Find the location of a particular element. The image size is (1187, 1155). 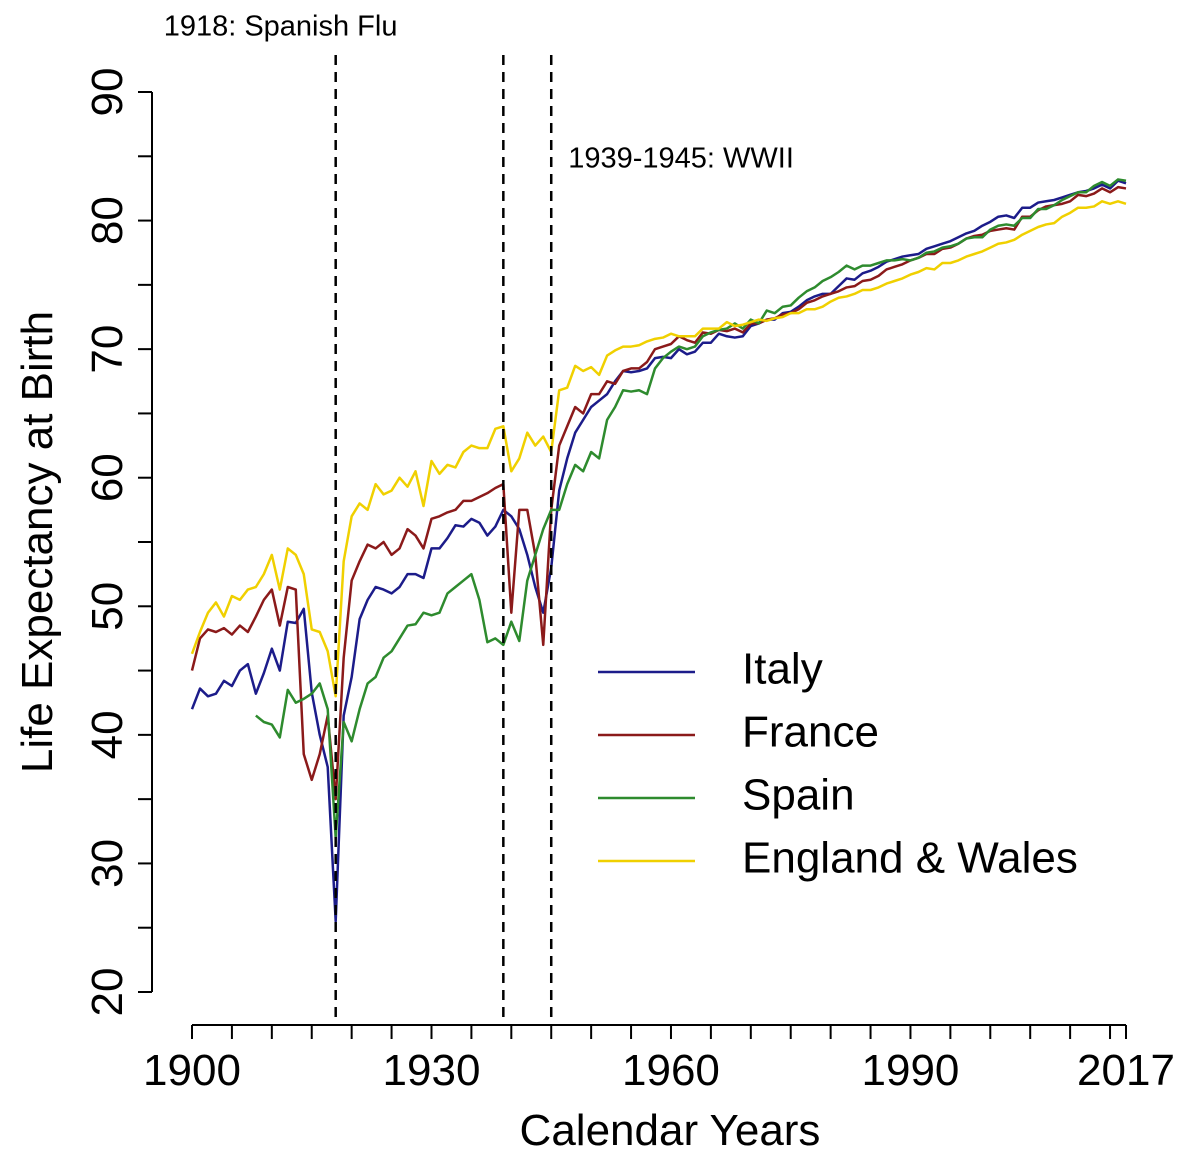

legend-label: England & Wales is located at coordinates (910, 858).